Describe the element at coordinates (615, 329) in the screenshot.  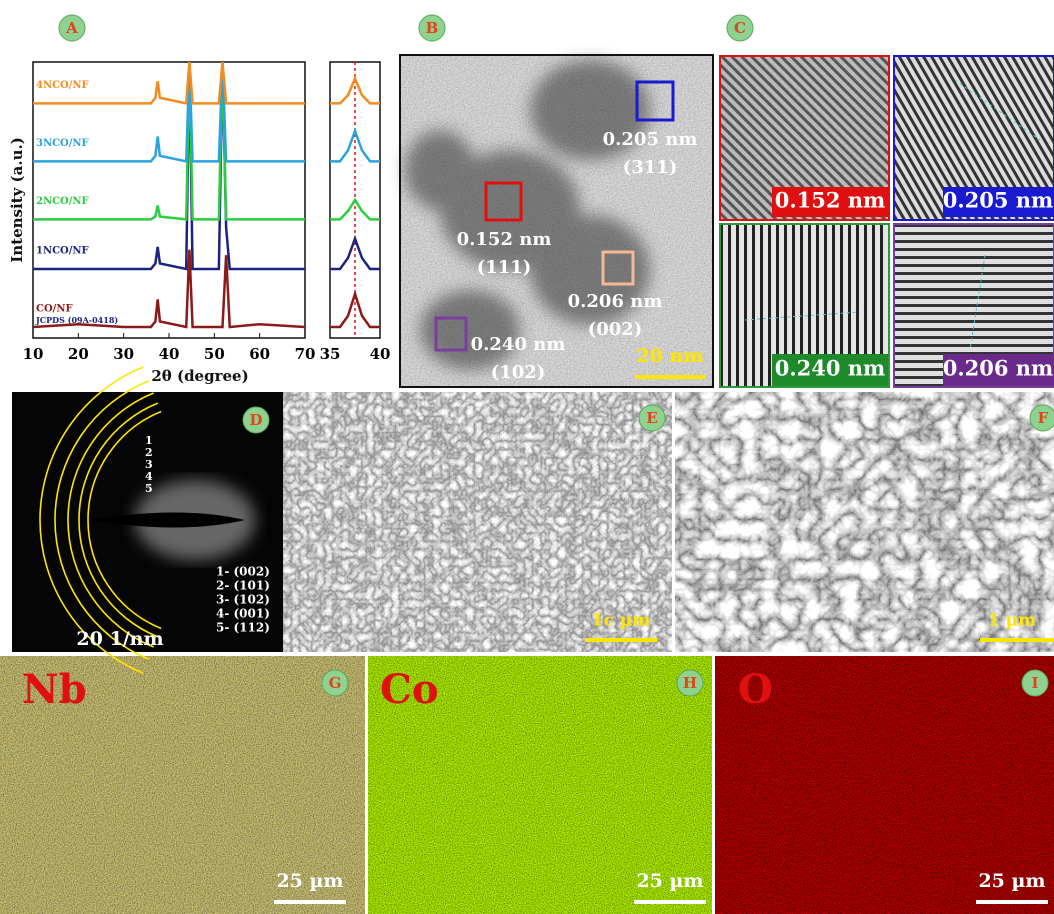
I see `plane-index: (002)` at that location.